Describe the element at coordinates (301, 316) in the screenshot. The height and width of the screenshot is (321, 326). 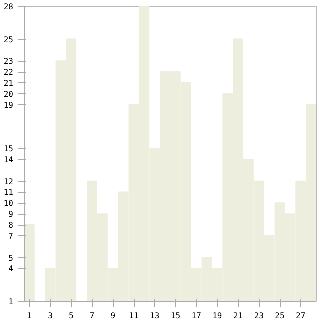
I see `x-tick-label: 27` at that location.